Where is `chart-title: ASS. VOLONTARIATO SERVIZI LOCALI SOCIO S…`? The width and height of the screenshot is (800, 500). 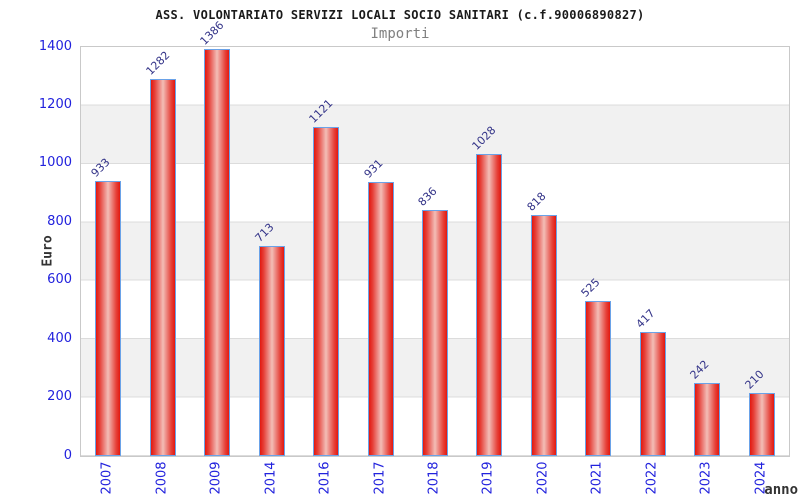
chart-title: ASS. VOLONTARIATO SERVIZI LOCALI SOCIO S… is located at coordinates (400, 15).